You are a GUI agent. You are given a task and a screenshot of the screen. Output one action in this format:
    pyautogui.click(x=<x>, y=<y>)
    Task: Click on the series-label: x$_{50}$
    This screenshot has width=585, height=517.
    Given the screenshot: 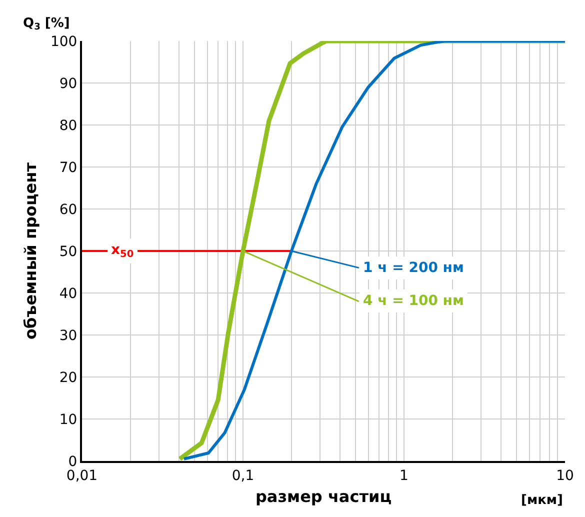 What is the action you would take?
    pyautogui.click(x=122, y=251)
    